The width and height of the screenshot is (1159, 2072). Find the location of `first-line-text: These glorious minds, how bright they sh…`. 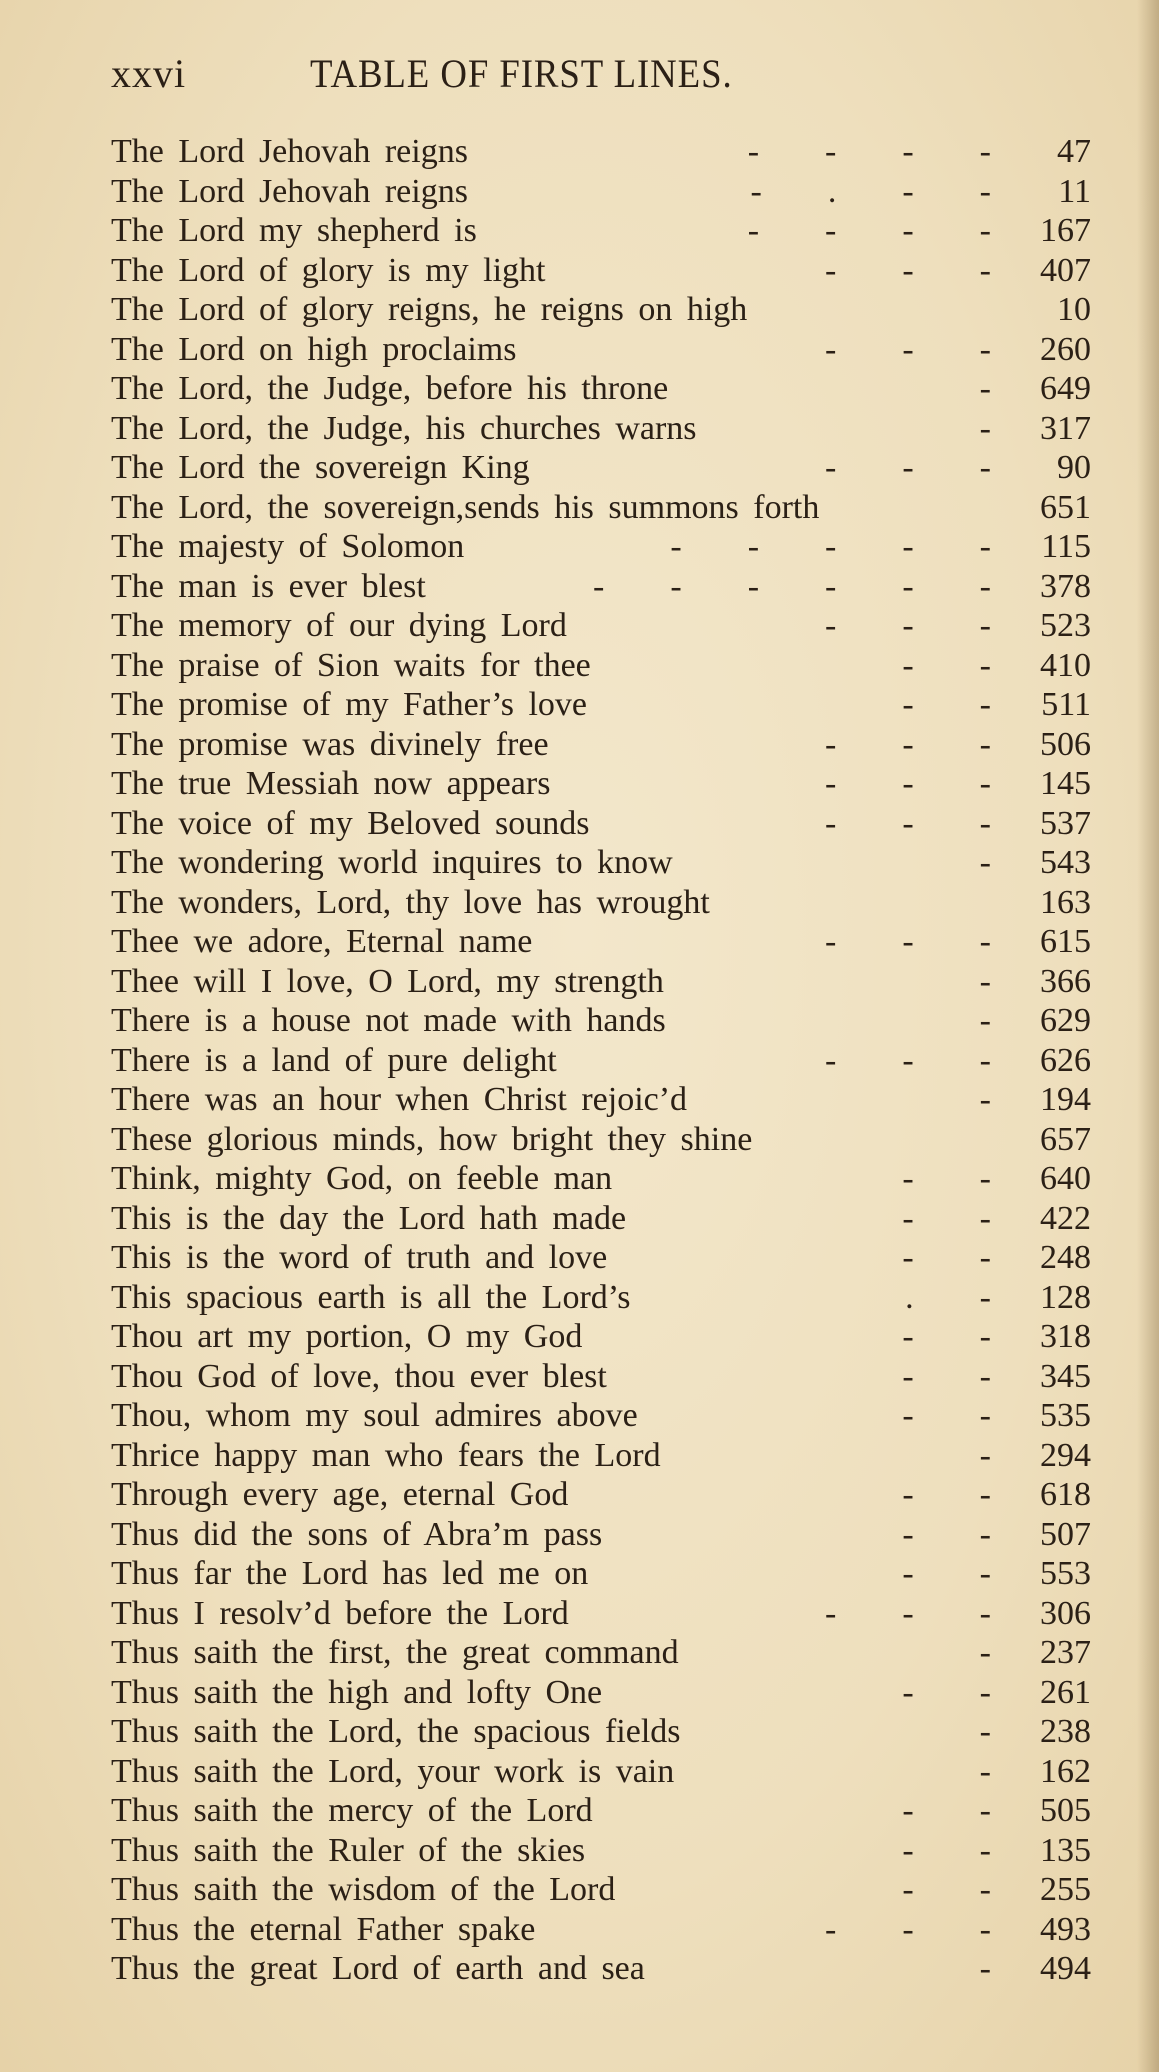

first-line-text: These glorious minds, how bright they sh… is located at coordinates (432, 1139).